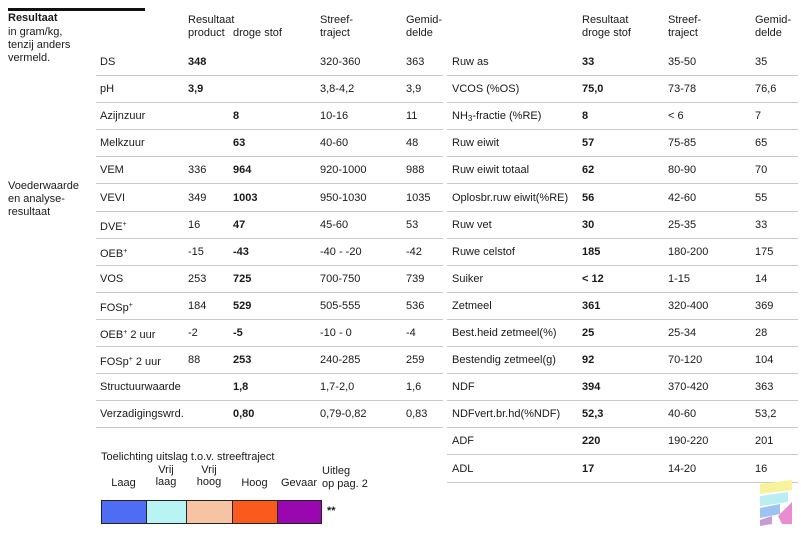 Image resolution: width=801 pixels, height=534 pixels. What do you see at coordinates (343, 170) in the screenshot?
I see `row-target-range: 920-1000` at bounding box center [343, 170].